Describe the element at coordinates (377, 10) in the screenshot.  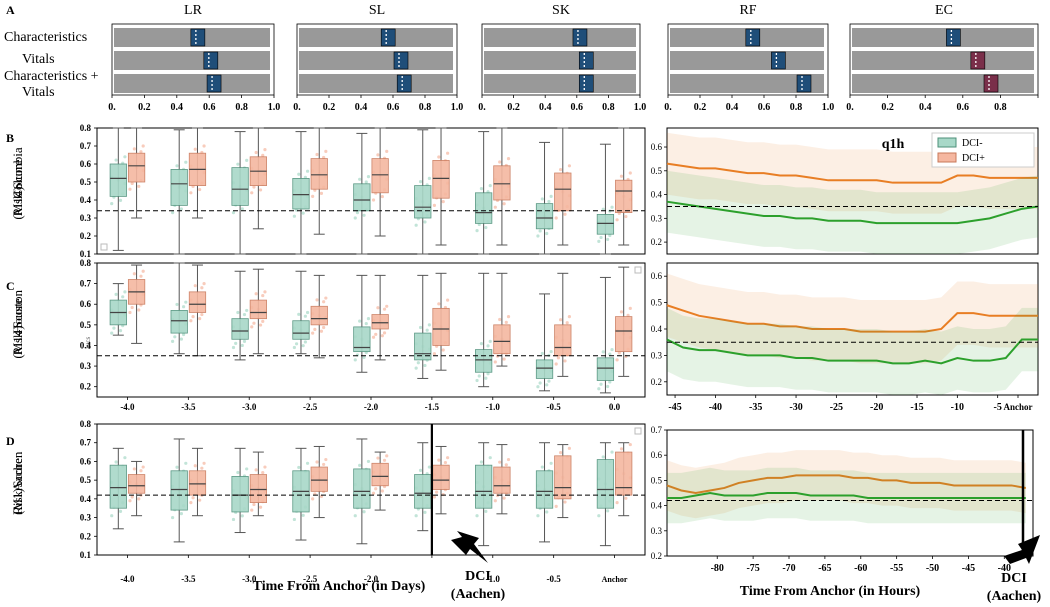
I see `model-title-sl: SL` at that location.